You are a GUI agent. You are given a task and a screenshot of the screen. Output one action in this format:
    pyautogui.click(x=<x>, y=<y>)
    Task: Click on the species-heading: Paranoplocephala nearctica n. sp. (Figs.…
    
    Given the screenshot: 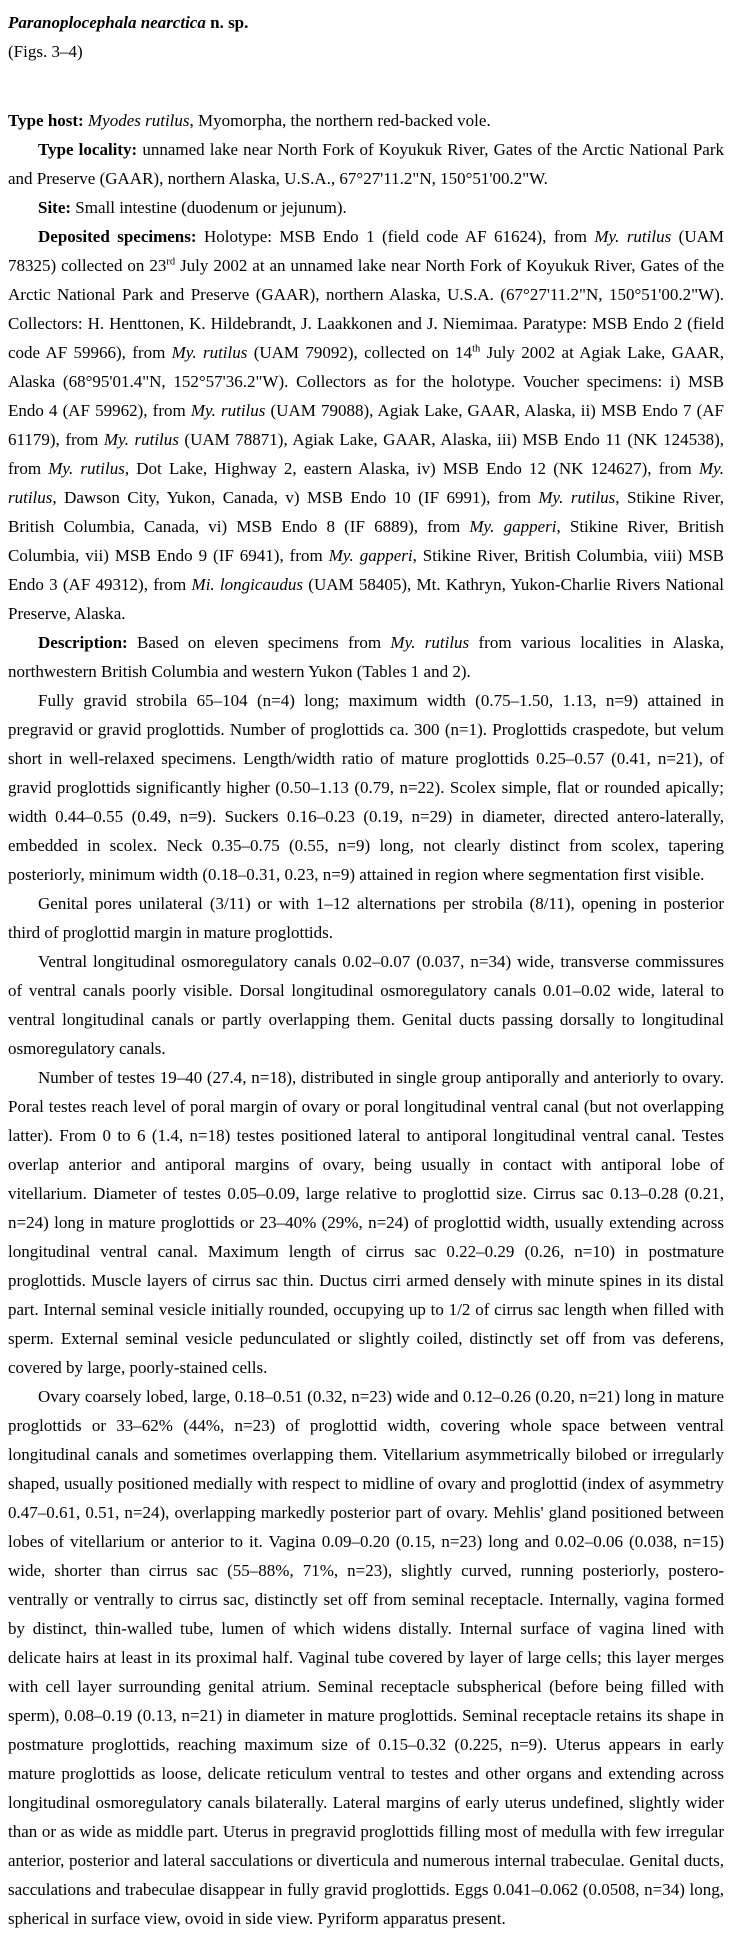 What is the action you would take?
    pyautogui.click(x=366, y=37)
    